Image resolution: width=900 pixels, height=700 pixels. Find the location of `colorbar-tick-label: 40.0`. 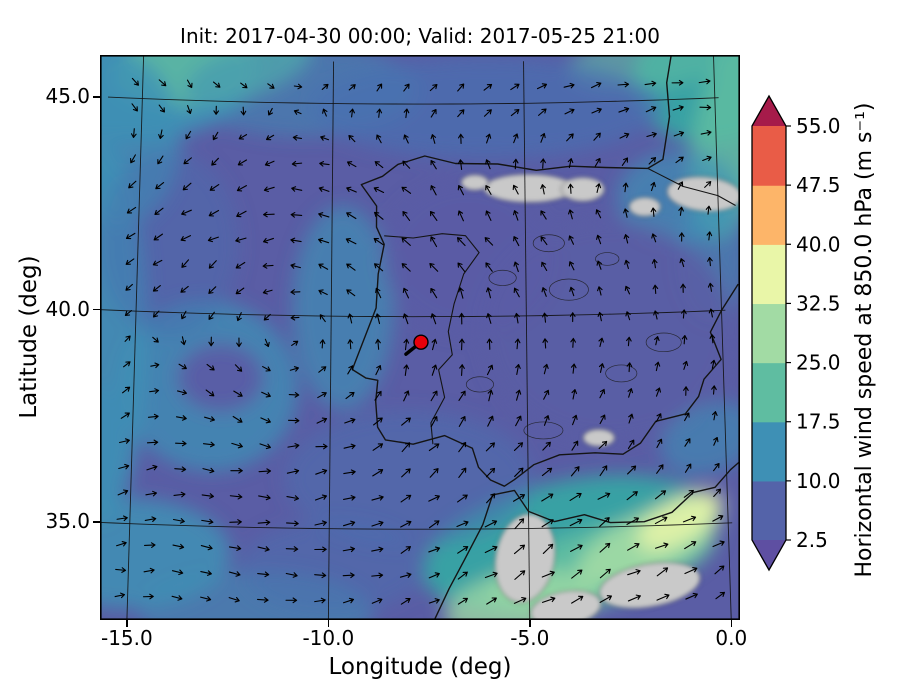

colorbar-tick-label: 40.0 is located at coordinates (818, 244).